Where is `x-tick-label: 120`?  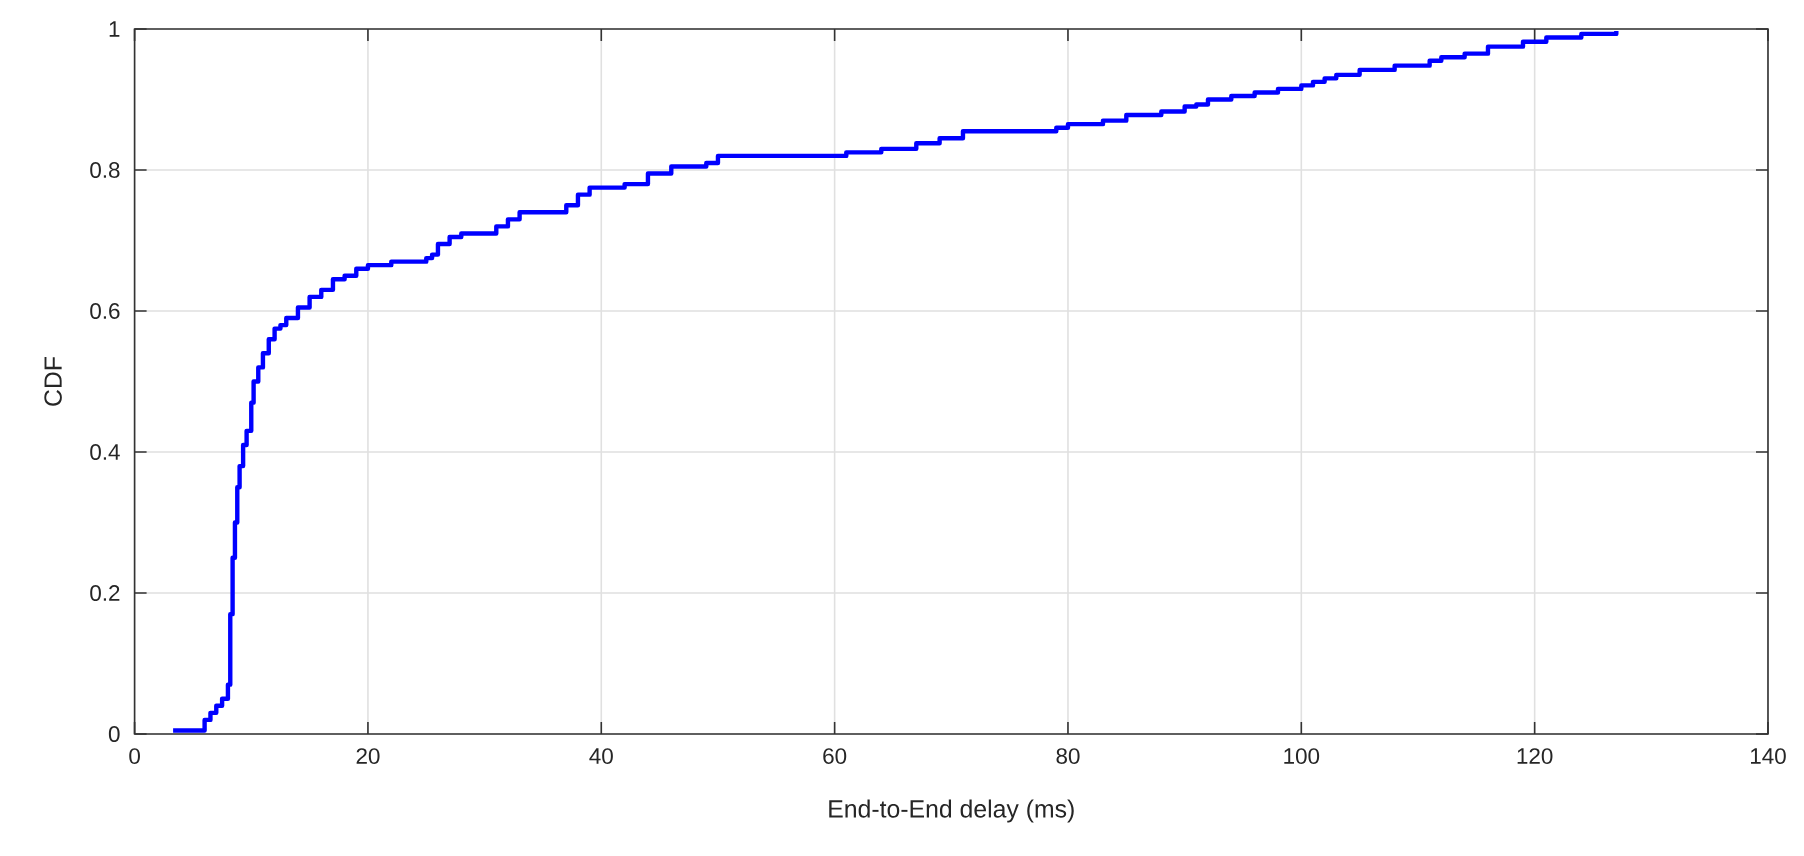
x-tick-label: 120 is located at coordinates (1535, 756).